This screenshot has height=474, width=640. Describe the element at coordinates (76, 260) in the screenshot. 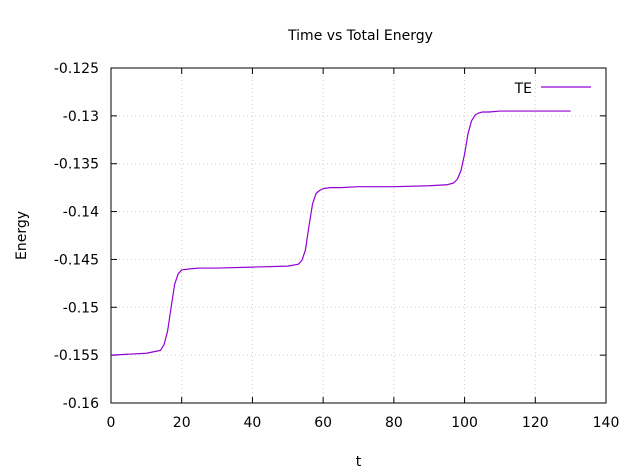

I see `y-tick-label: -0.145` at that location.